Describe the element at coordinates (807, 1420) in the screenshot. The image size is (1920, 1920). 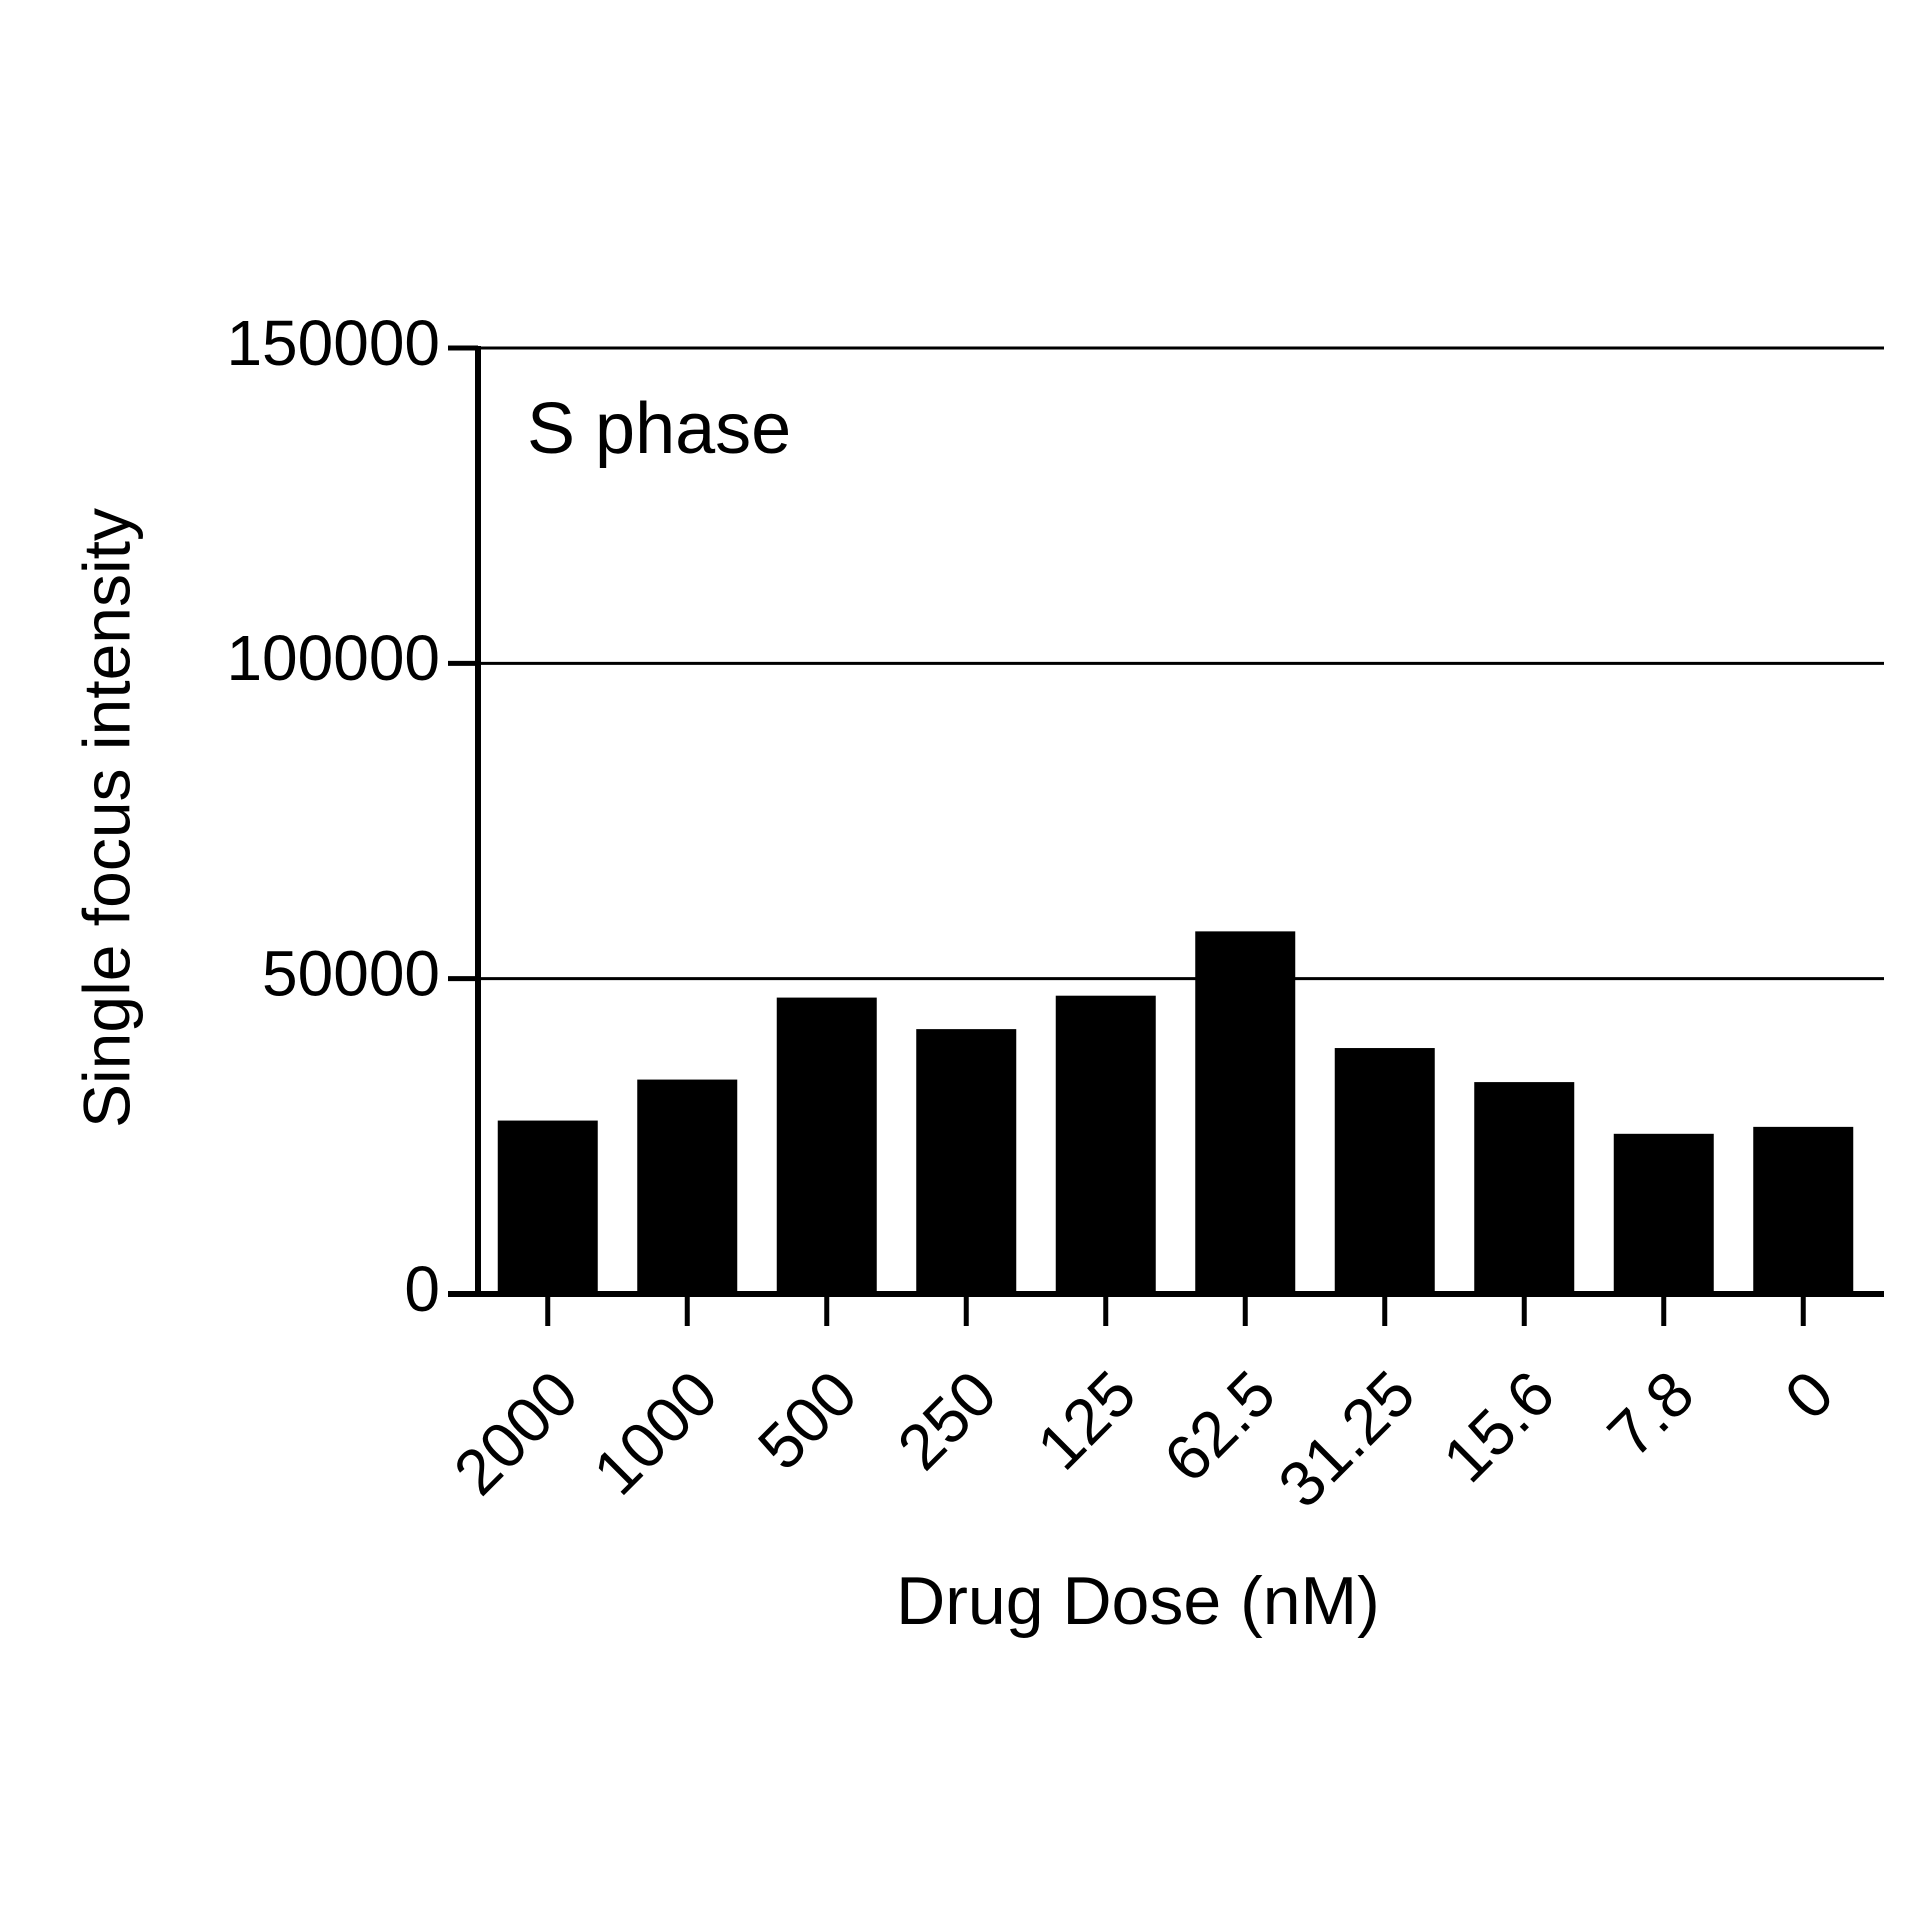
I see `x-tick-label: 500` at that location.